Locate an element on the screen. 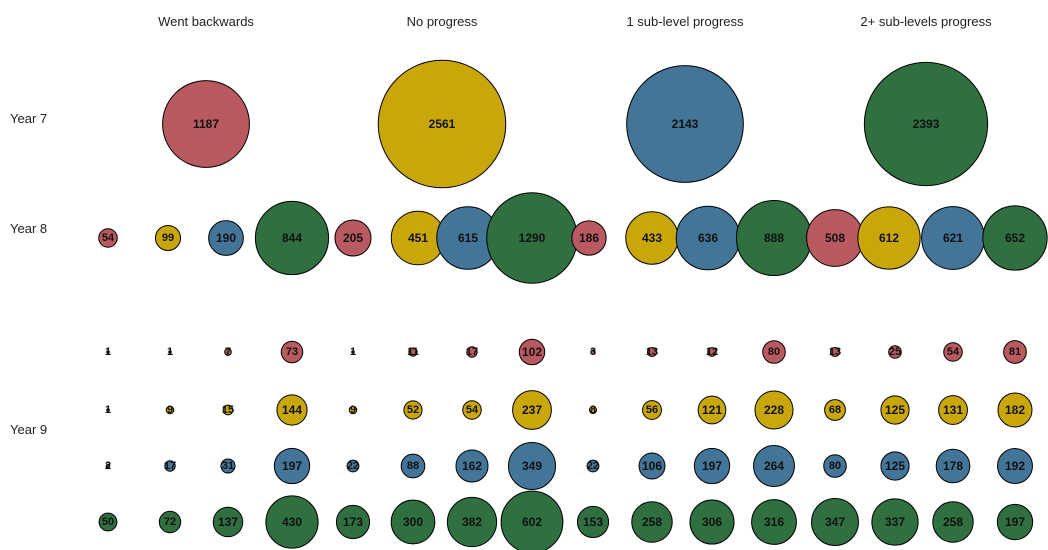 The width and height of the screenshot is (1048, 550). year9-no-progress-col10-bubble is located at coordinates (652, 410).